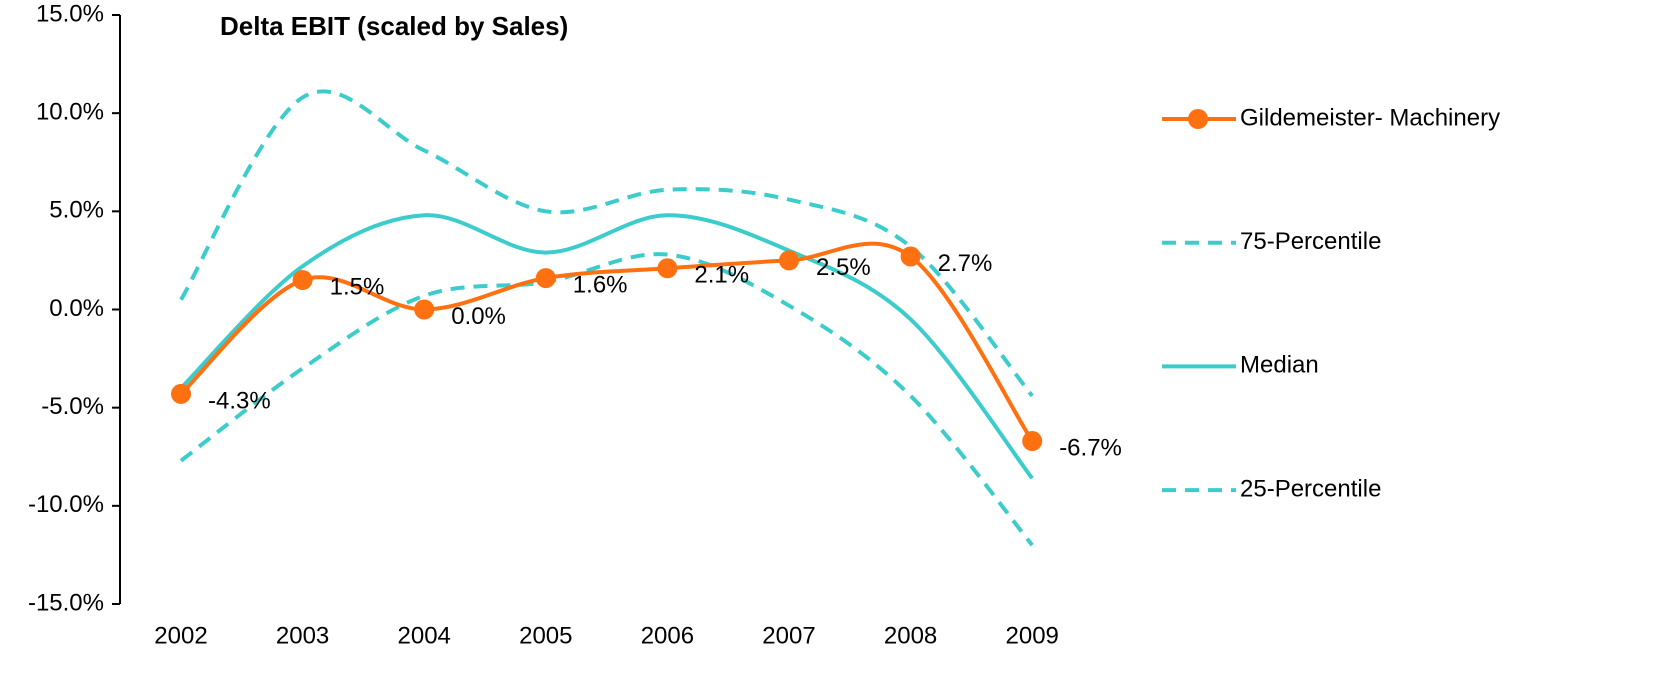  I want to click on data-label: 2.7%, so click(965, 263).